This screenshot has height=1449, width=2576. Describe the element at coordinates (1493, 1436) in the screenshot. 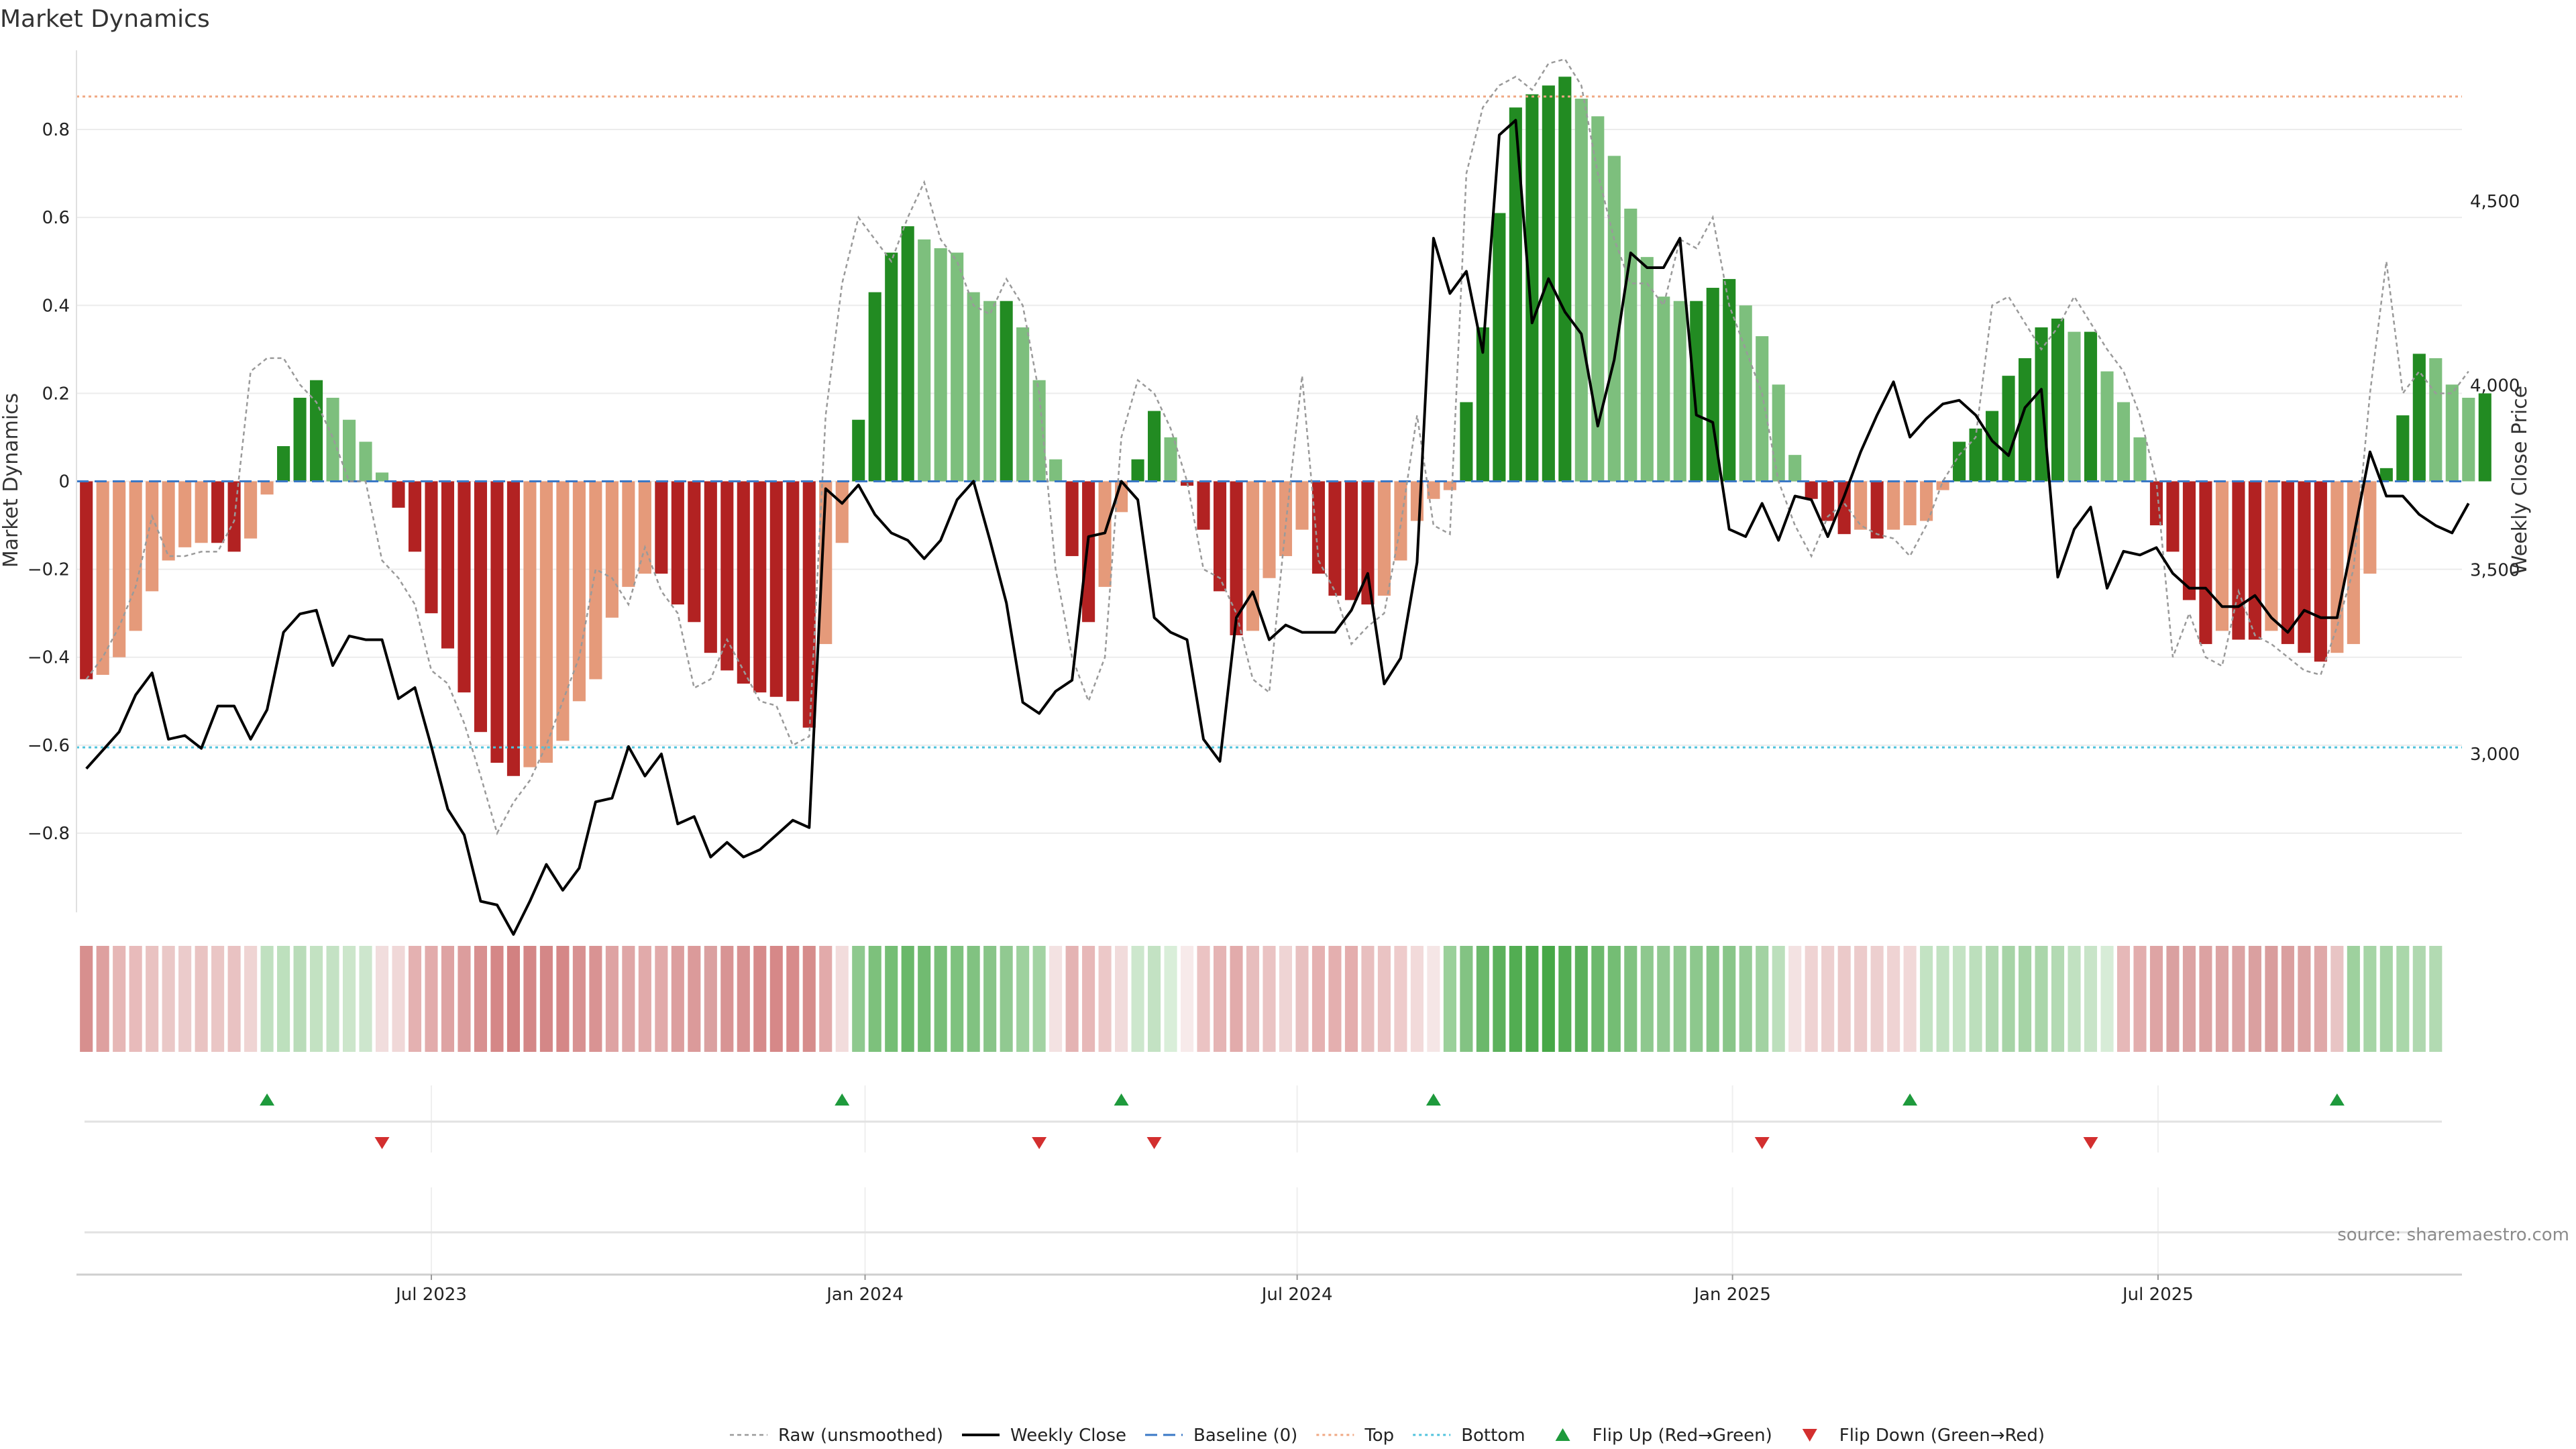

I see `legend-label: Bottom` at that location.